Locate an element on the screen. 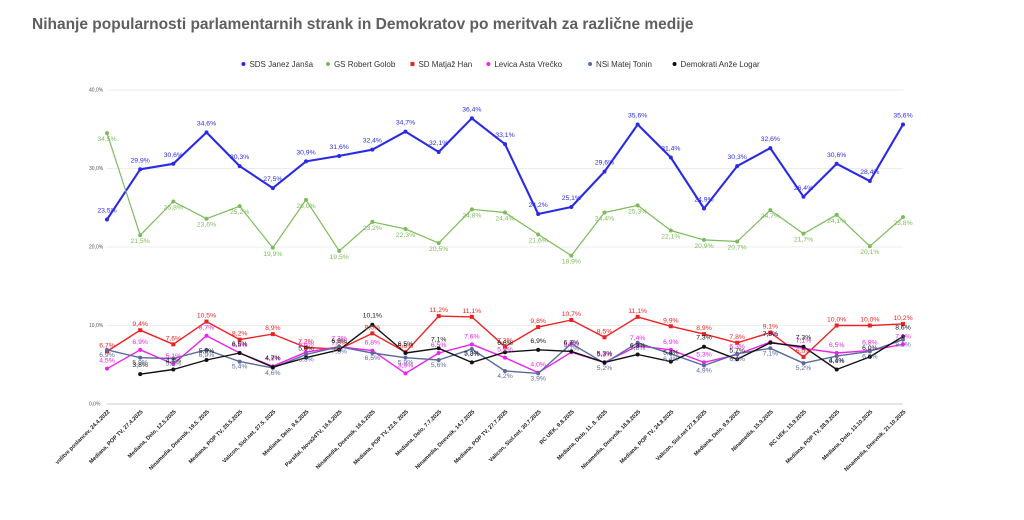 Image resolution: width=1024 pixels, height=520 pixels. data-label: 28,4% is located at coordinates (869, 172).